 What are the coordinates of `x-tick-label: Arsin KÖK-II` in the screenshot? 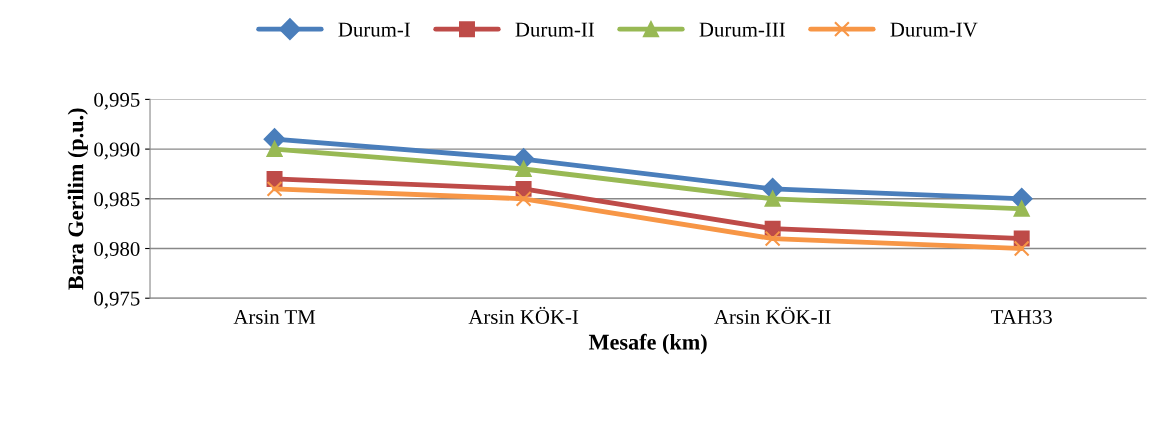 It's located at (772, 315).